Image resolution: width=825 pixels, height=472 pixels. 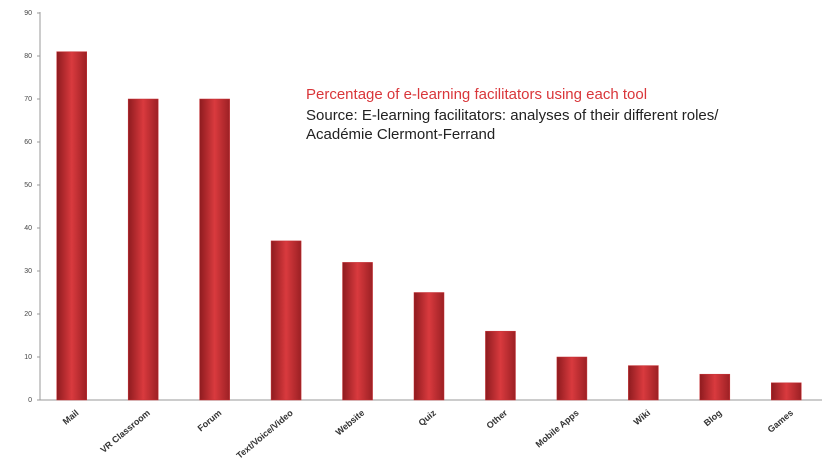 I want to click on y-tick-label: 50, so click(x=28, y=185).